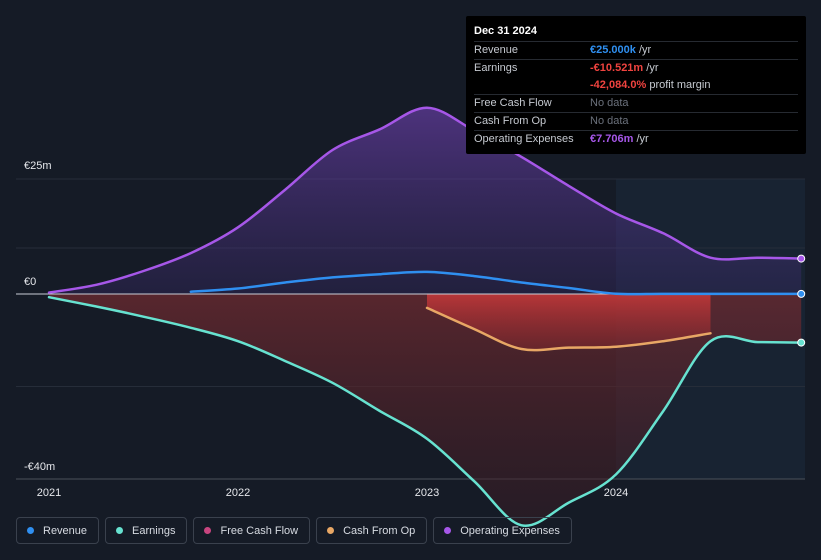 The image size is (821, 560). I want to click on tooltip-value-number: -42,084.0%, so click(618, 85).